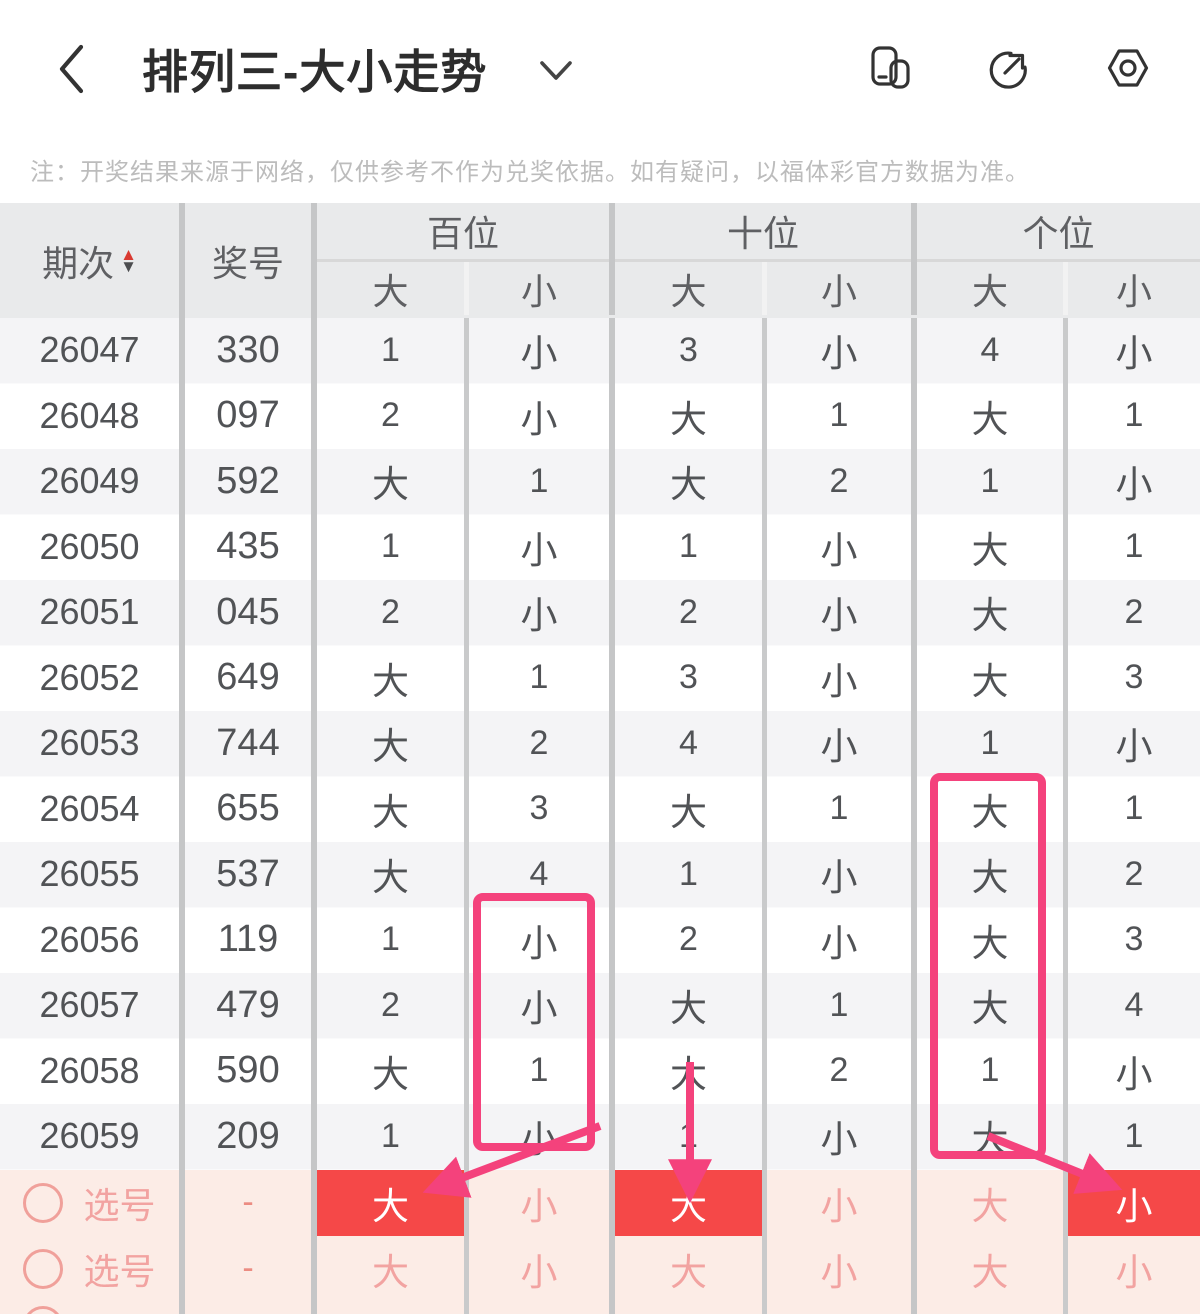  What do you see at coordinates (688, 940) in the screenshot?
I see `tens-big-cell: 2` at bounding box center [688, 940].